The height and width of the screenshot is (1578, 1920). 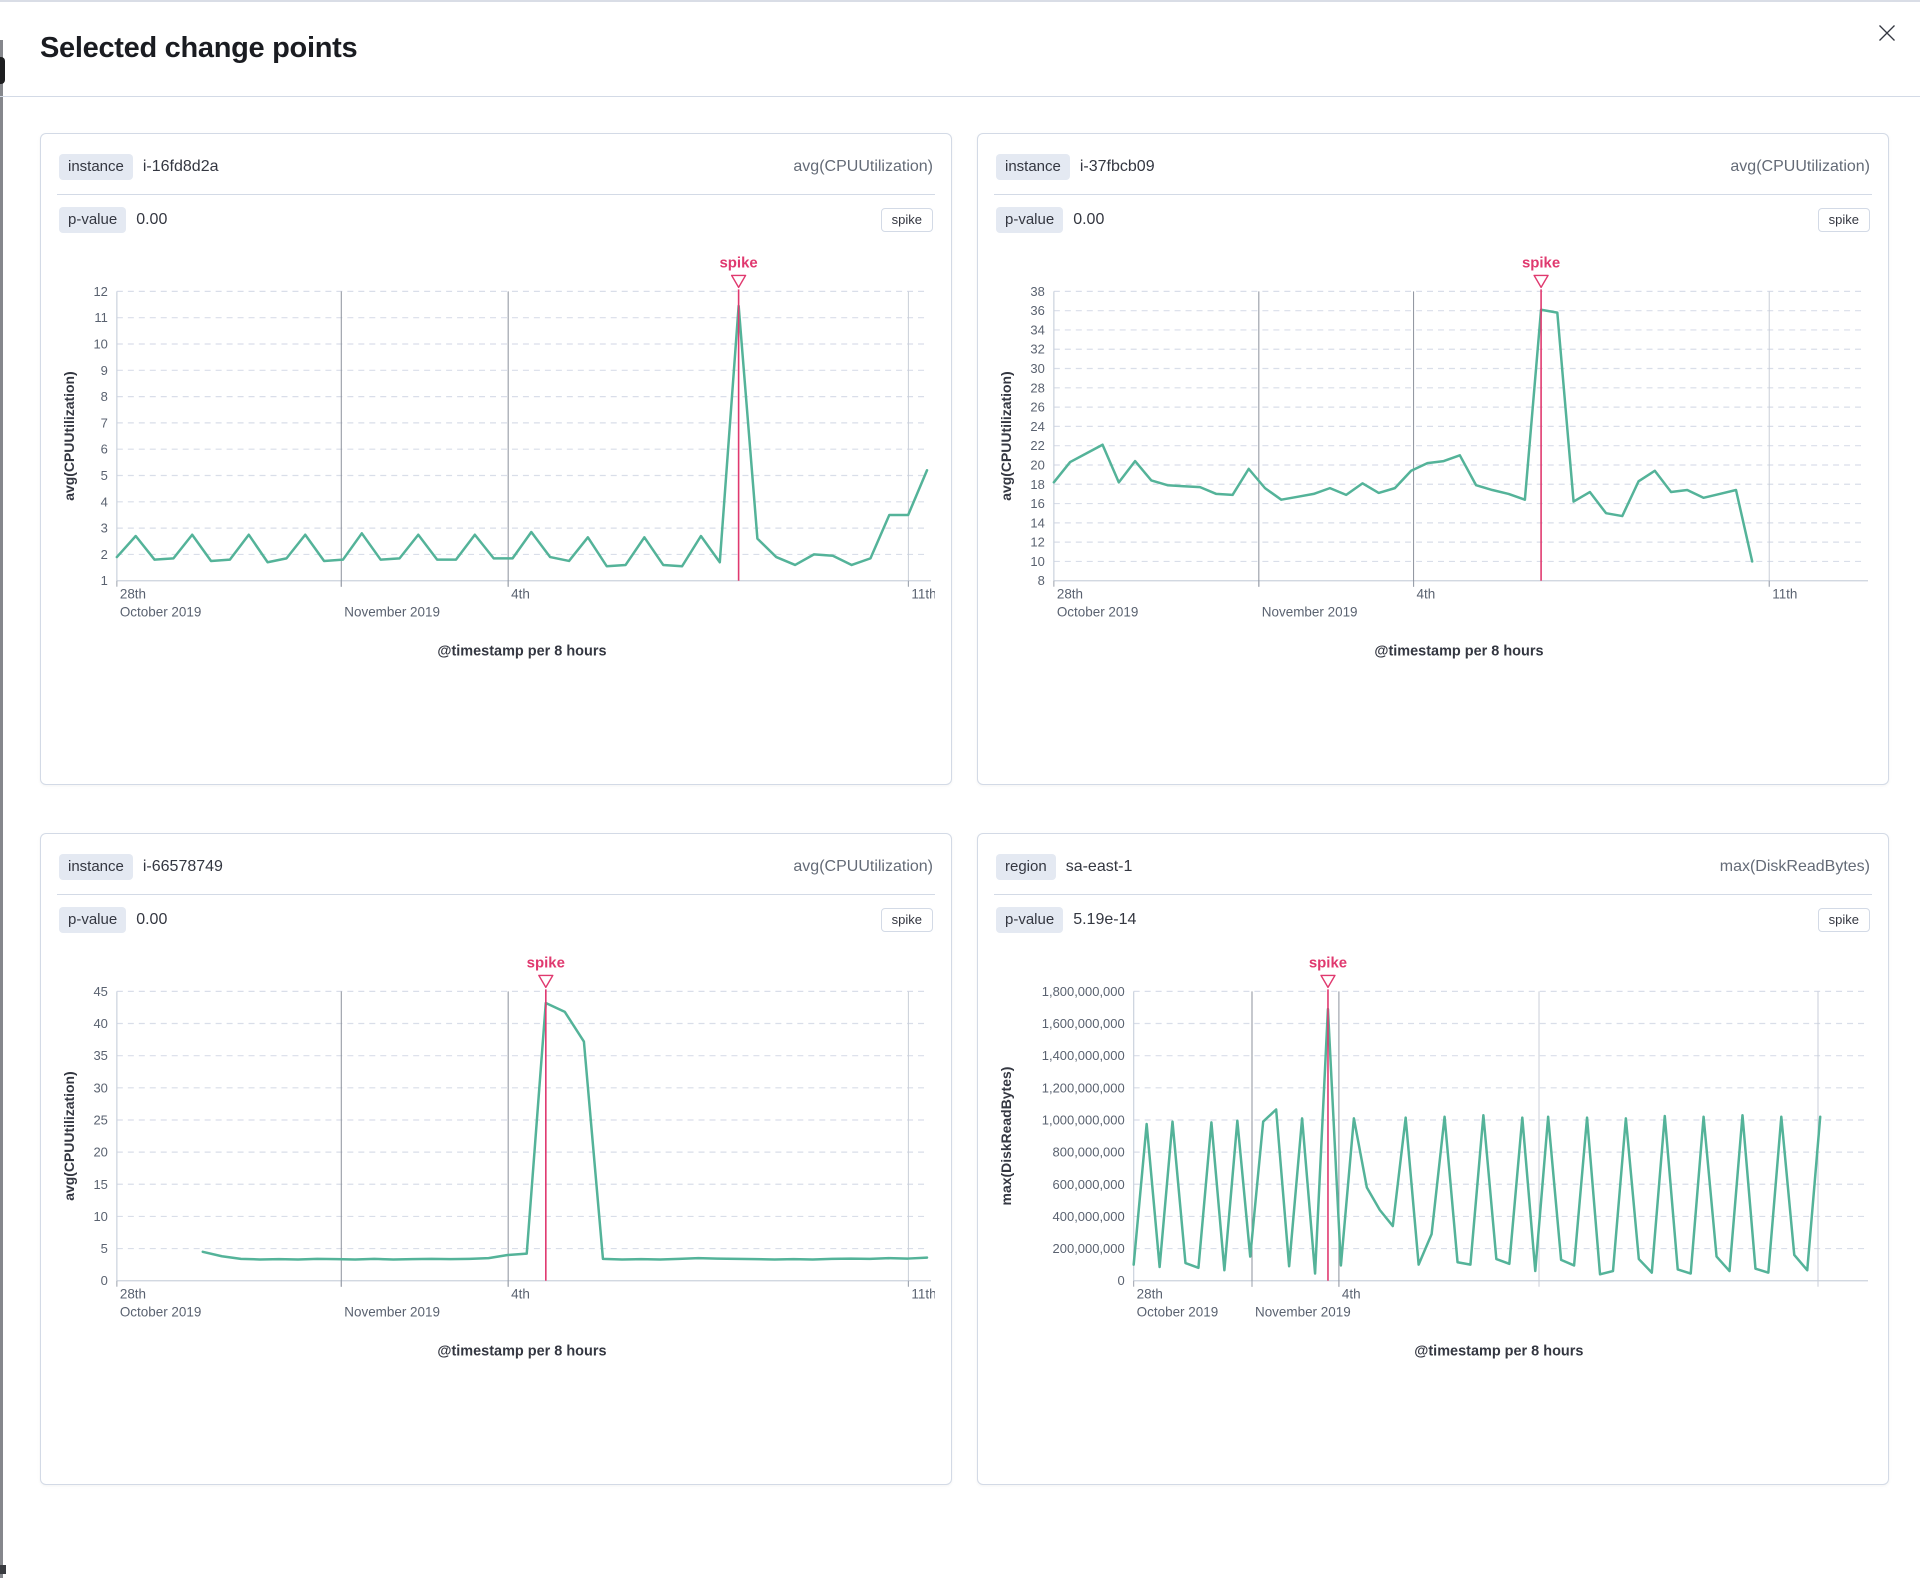 I want to click on svg-text: 32, so click(x=1037, y=349).